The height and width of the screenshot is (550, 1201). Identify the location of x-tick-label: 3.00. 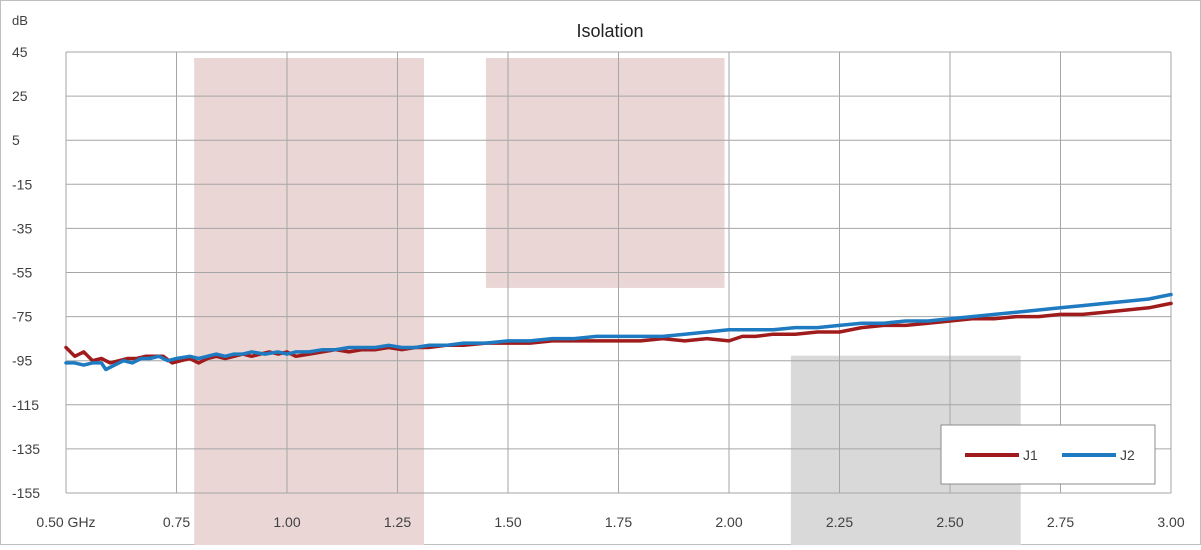
(1170, 522).